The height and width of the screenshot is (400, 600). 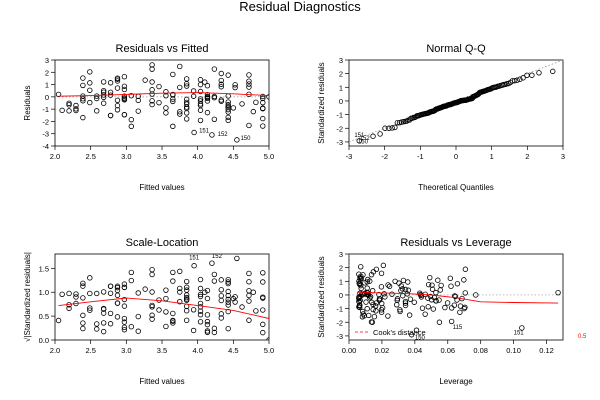 What do you see at coordinates (456, 187) in the screenshot?
I see `x-axis-label: Theoretical Quantiles` at bounding box center [456, 187].